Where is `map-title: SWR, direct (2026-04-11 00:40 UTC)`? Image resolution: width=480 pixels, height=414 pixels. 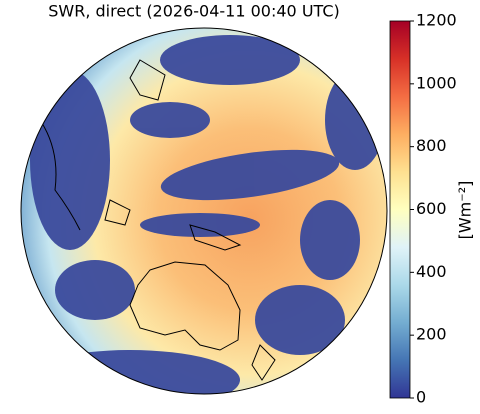 map-title: SWR, direct (2026-04-11 00:40 UTC) is located at coordinates (194, 11).